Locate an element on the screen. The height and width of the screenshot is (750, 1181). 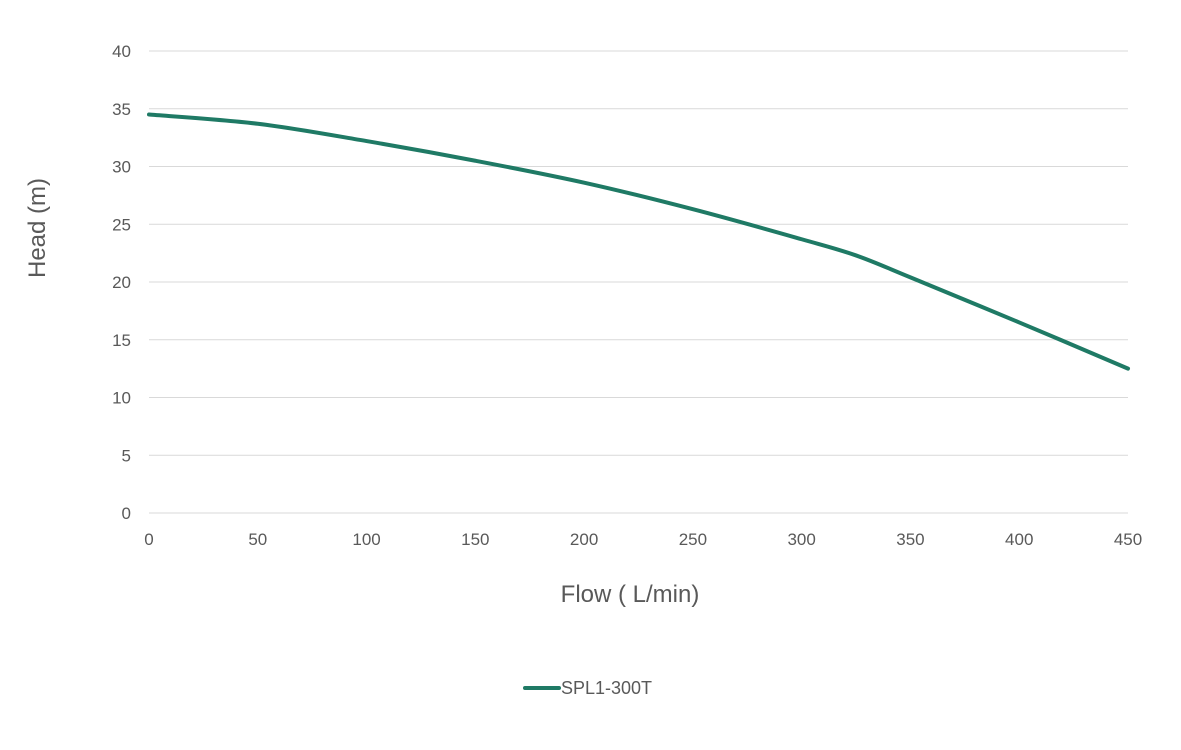
x-tick-label: 350 is located at coordinates (910, 539).